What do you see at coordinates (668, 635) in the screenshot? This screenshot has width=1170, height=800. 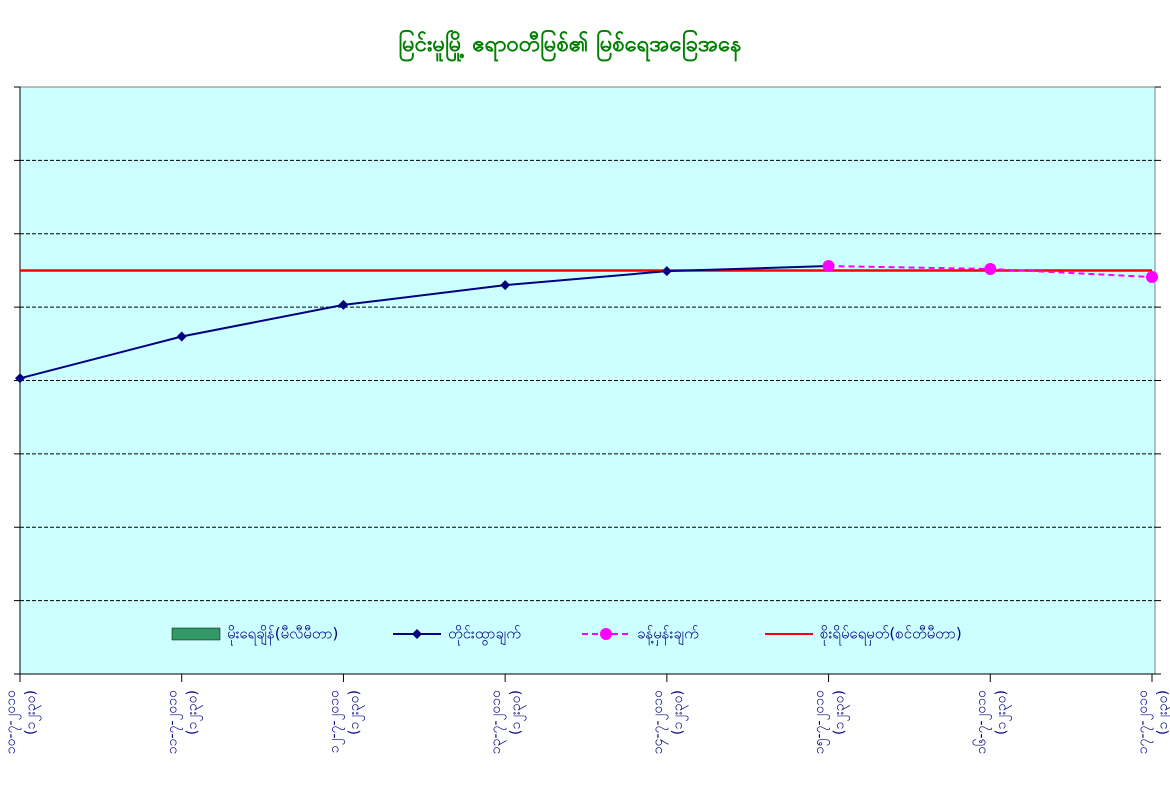 I see `legend-label: ခန့်မှန်းချက်` at bounding box center [668, 635].